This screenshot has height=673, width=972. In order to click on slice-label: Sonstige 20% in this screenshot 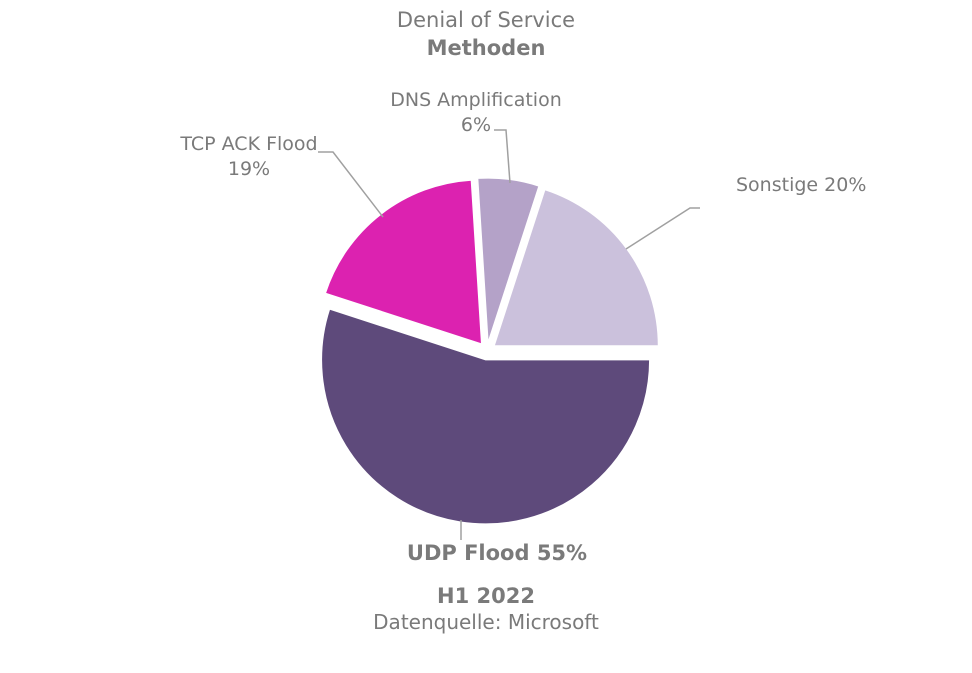, I will do `click(801, 185)`.